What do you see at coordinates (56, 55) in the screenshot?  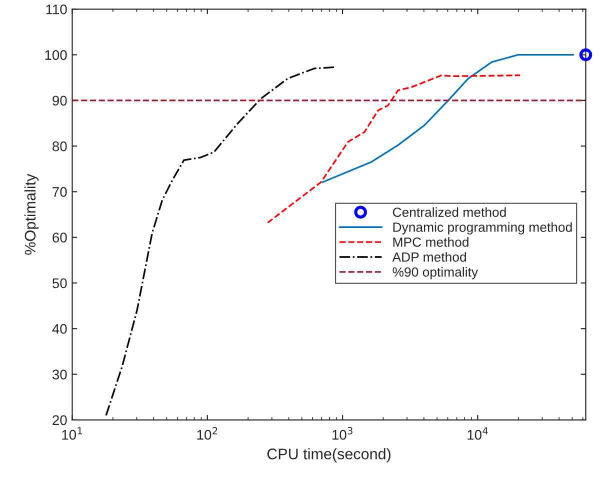 I see `y-tick-label: 100` at bounding box center [56, 55].